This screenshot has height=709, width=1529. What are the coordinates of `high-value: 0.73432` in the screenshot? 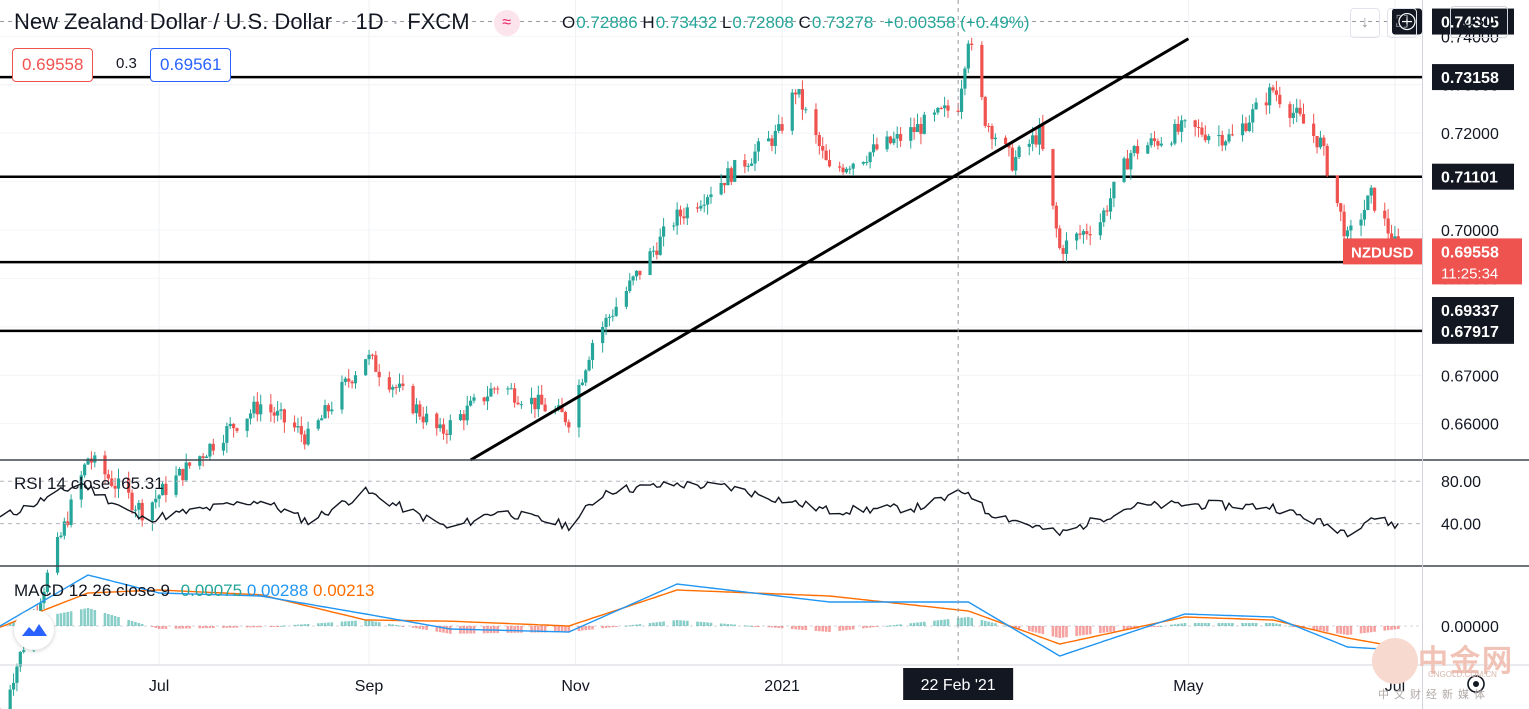 It's located at (686, 22).